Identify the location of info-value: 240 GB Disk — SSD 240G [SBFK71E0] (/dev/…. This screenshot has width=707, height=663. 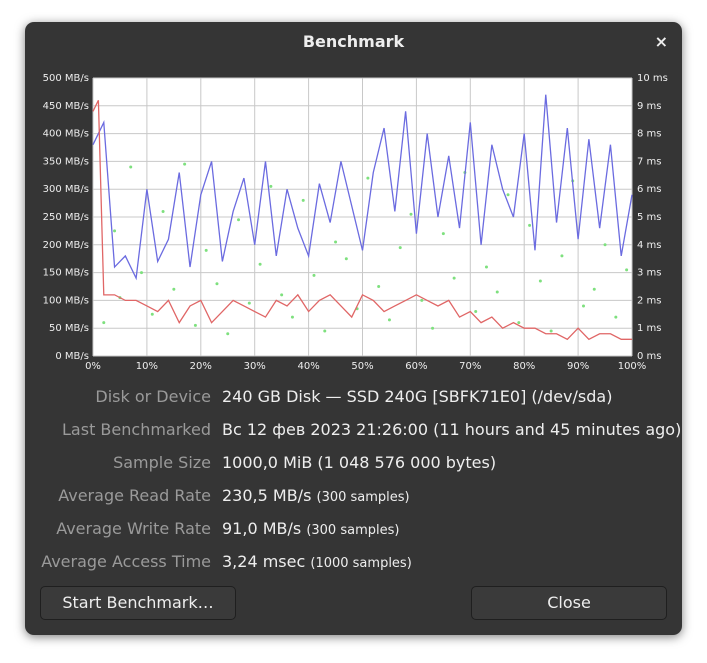
(417, 396).